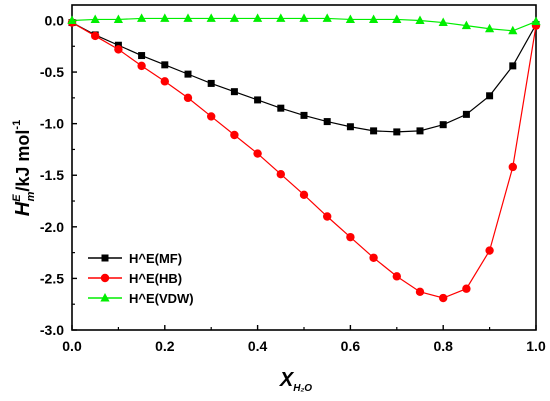  I want to click on y-axis-title-unit: /kJ mol, so click(23, 161).